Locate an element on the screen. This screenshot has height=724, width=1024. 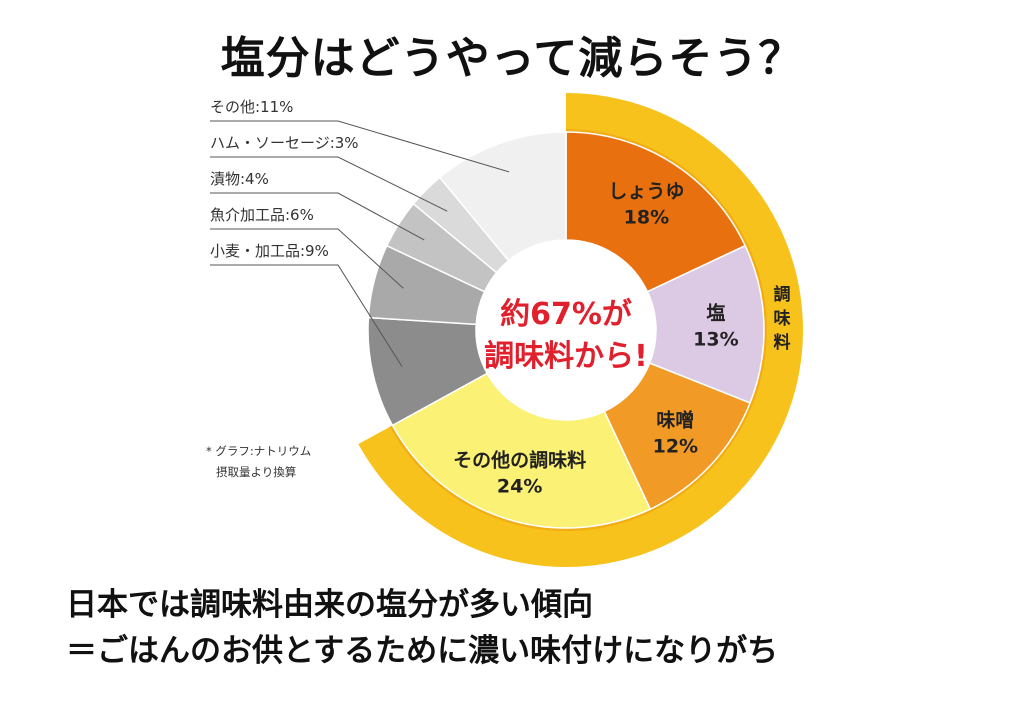
note-line-1: * グラフ:ナトリウム is located at coordinates (258, 451).